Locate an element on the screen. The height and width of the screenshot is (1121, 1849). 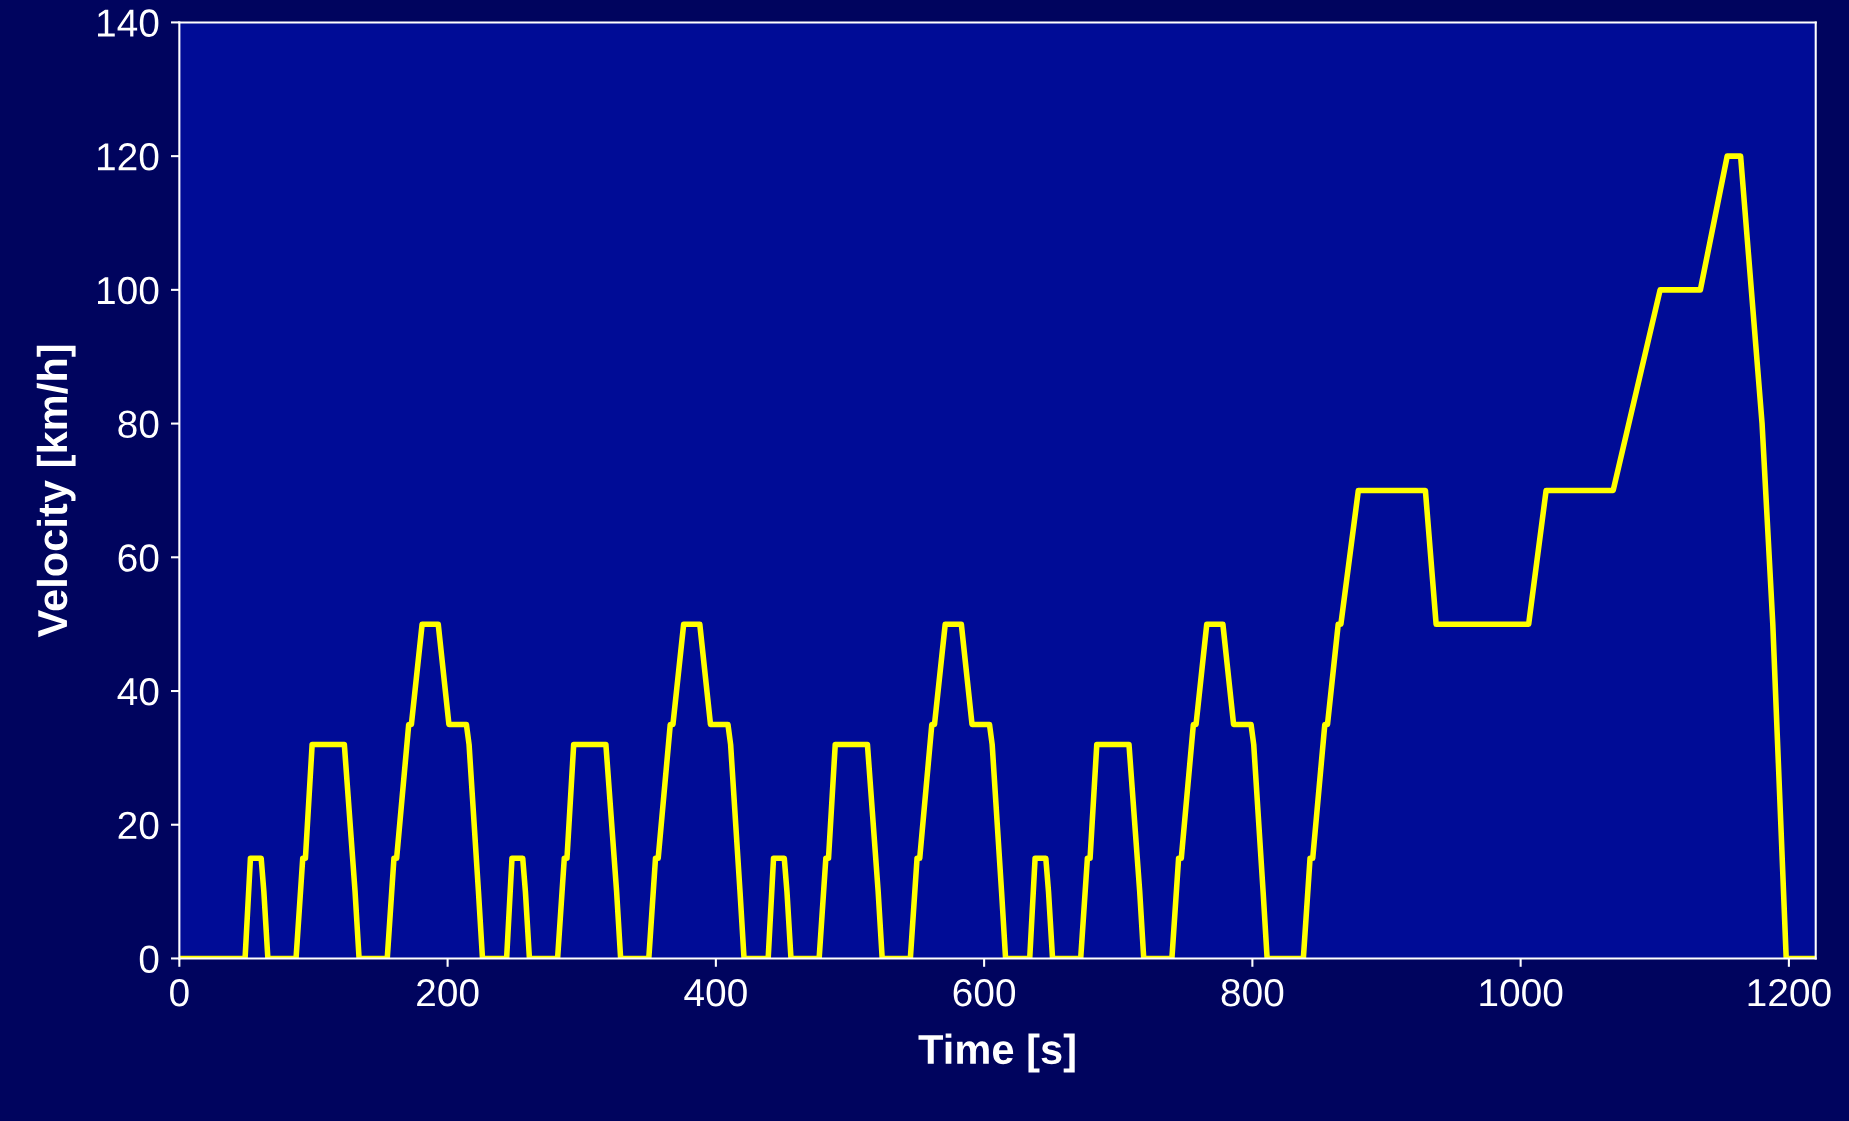
y-tick-label: 140 is located at coordinates (128, 23).